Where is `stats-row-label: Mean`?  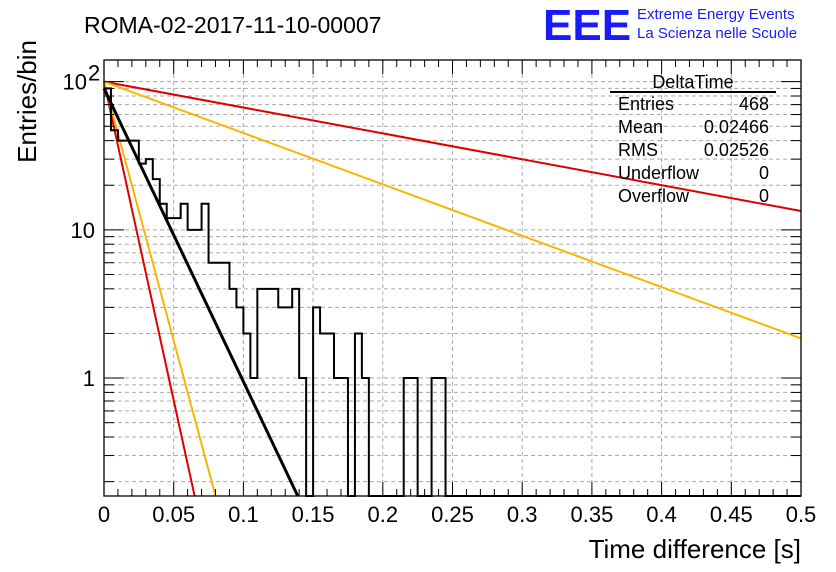 stats-row-label: Mean is located at coordinates (640, 127).